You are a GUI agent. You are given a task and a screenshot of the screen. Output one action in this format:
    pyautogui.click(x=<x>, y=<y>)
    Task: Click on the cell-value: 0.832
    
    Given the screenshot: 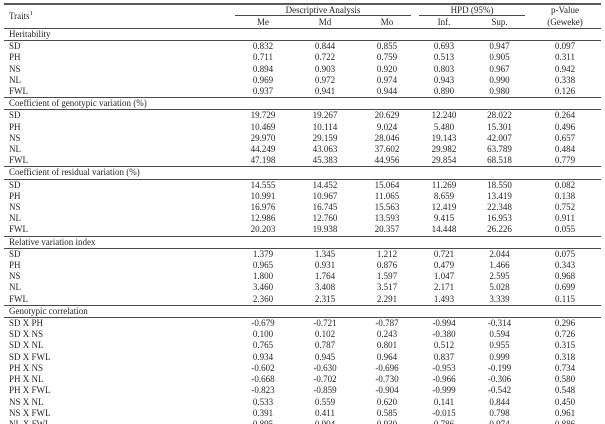 What is the action you would take?
    pyautogui.click(x=263, y=46)
    